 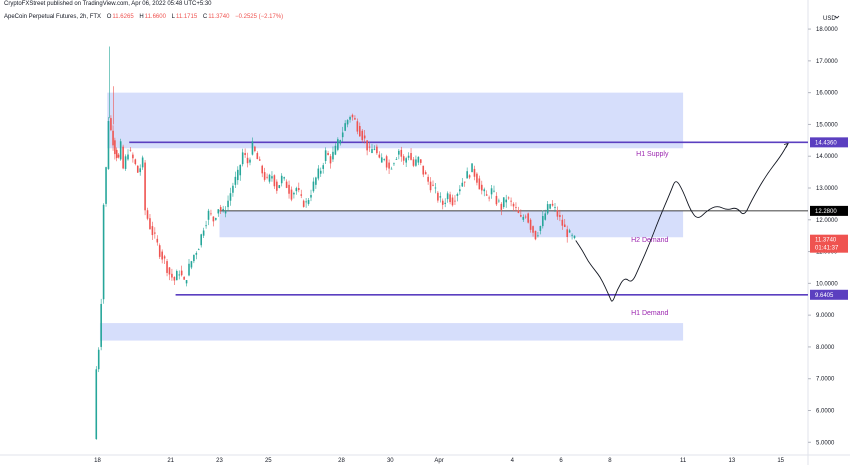 What do you see at coordinates (438, 461) in the screenshot?
I see `x-tick-label: Apr` at bounding box center [438, 461].